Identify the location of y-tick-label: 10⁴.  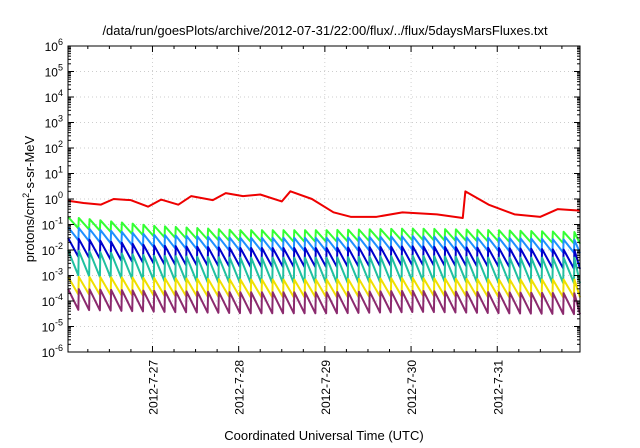
(54, 96).